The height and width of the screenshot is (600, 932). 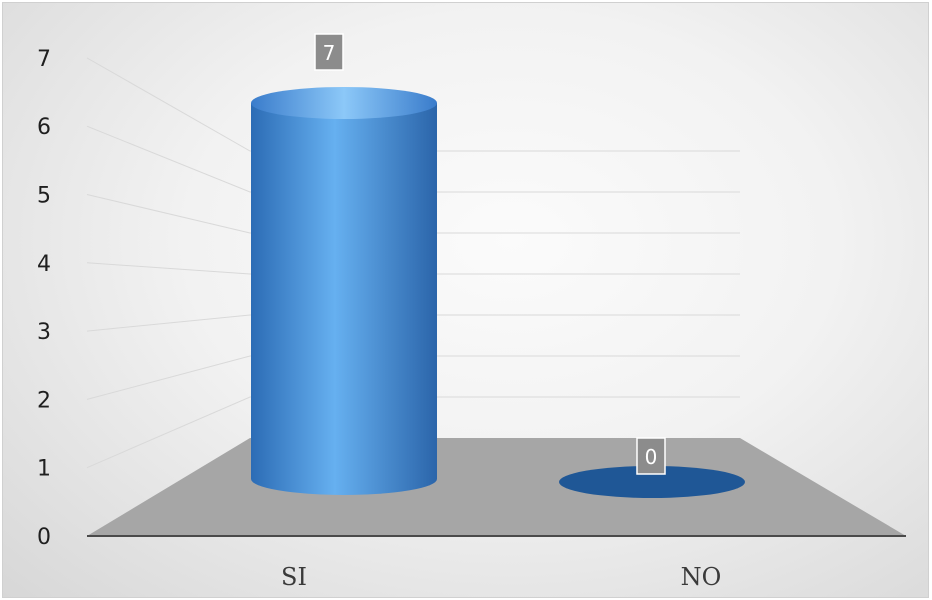 I want to click on bar-no, so click(x=652, y=482).